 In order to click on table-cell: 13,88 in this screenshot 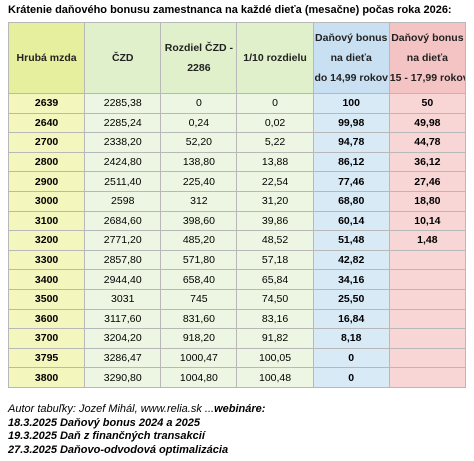, I will do `click(275, 162)`.